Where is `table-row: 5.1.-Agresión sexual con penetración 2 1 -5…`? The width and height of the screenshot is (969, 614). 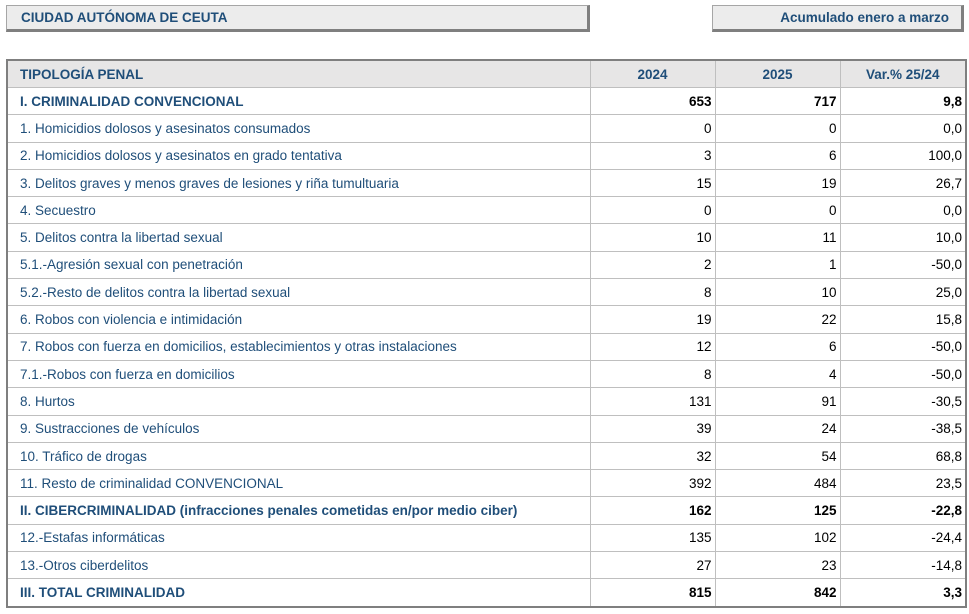
table-row: 5.1.-Agresión sexual con penetración 2 1 -5… is located at coordinates (486, 265).